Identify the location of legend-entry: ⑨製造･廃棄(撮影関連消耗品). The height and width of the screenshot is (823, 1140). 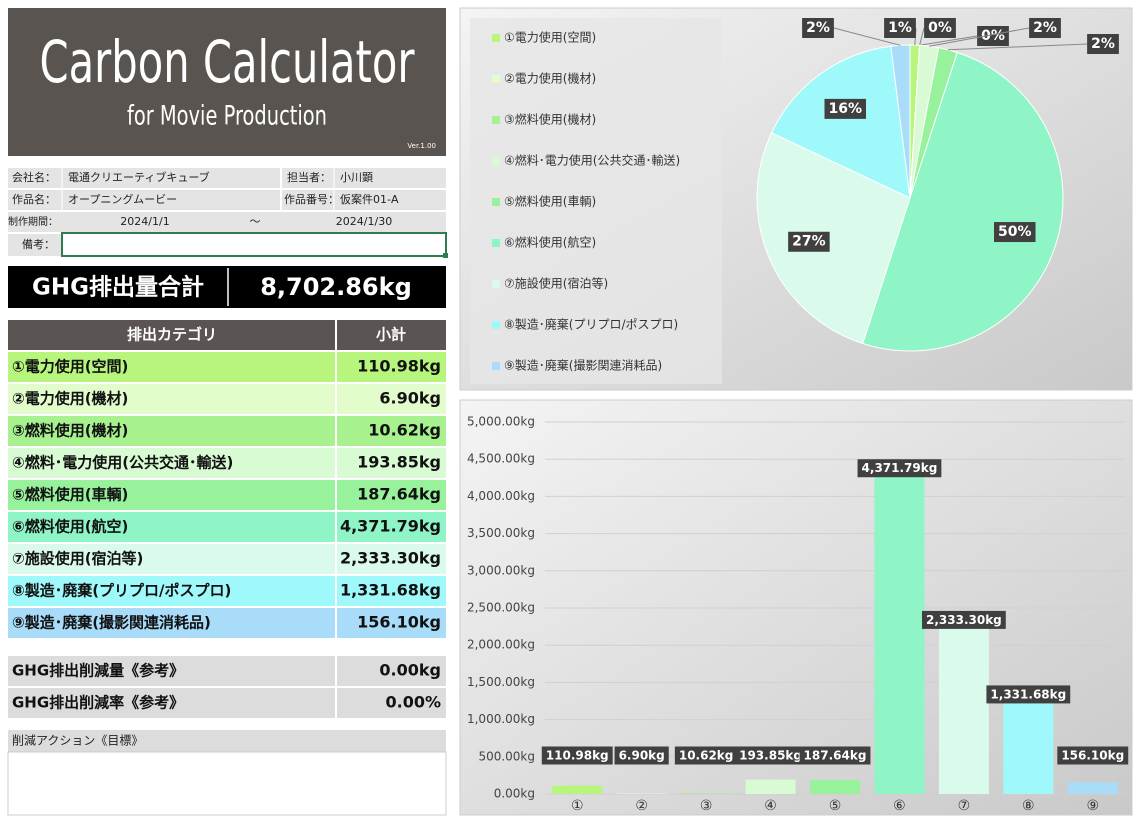
(583, 365).